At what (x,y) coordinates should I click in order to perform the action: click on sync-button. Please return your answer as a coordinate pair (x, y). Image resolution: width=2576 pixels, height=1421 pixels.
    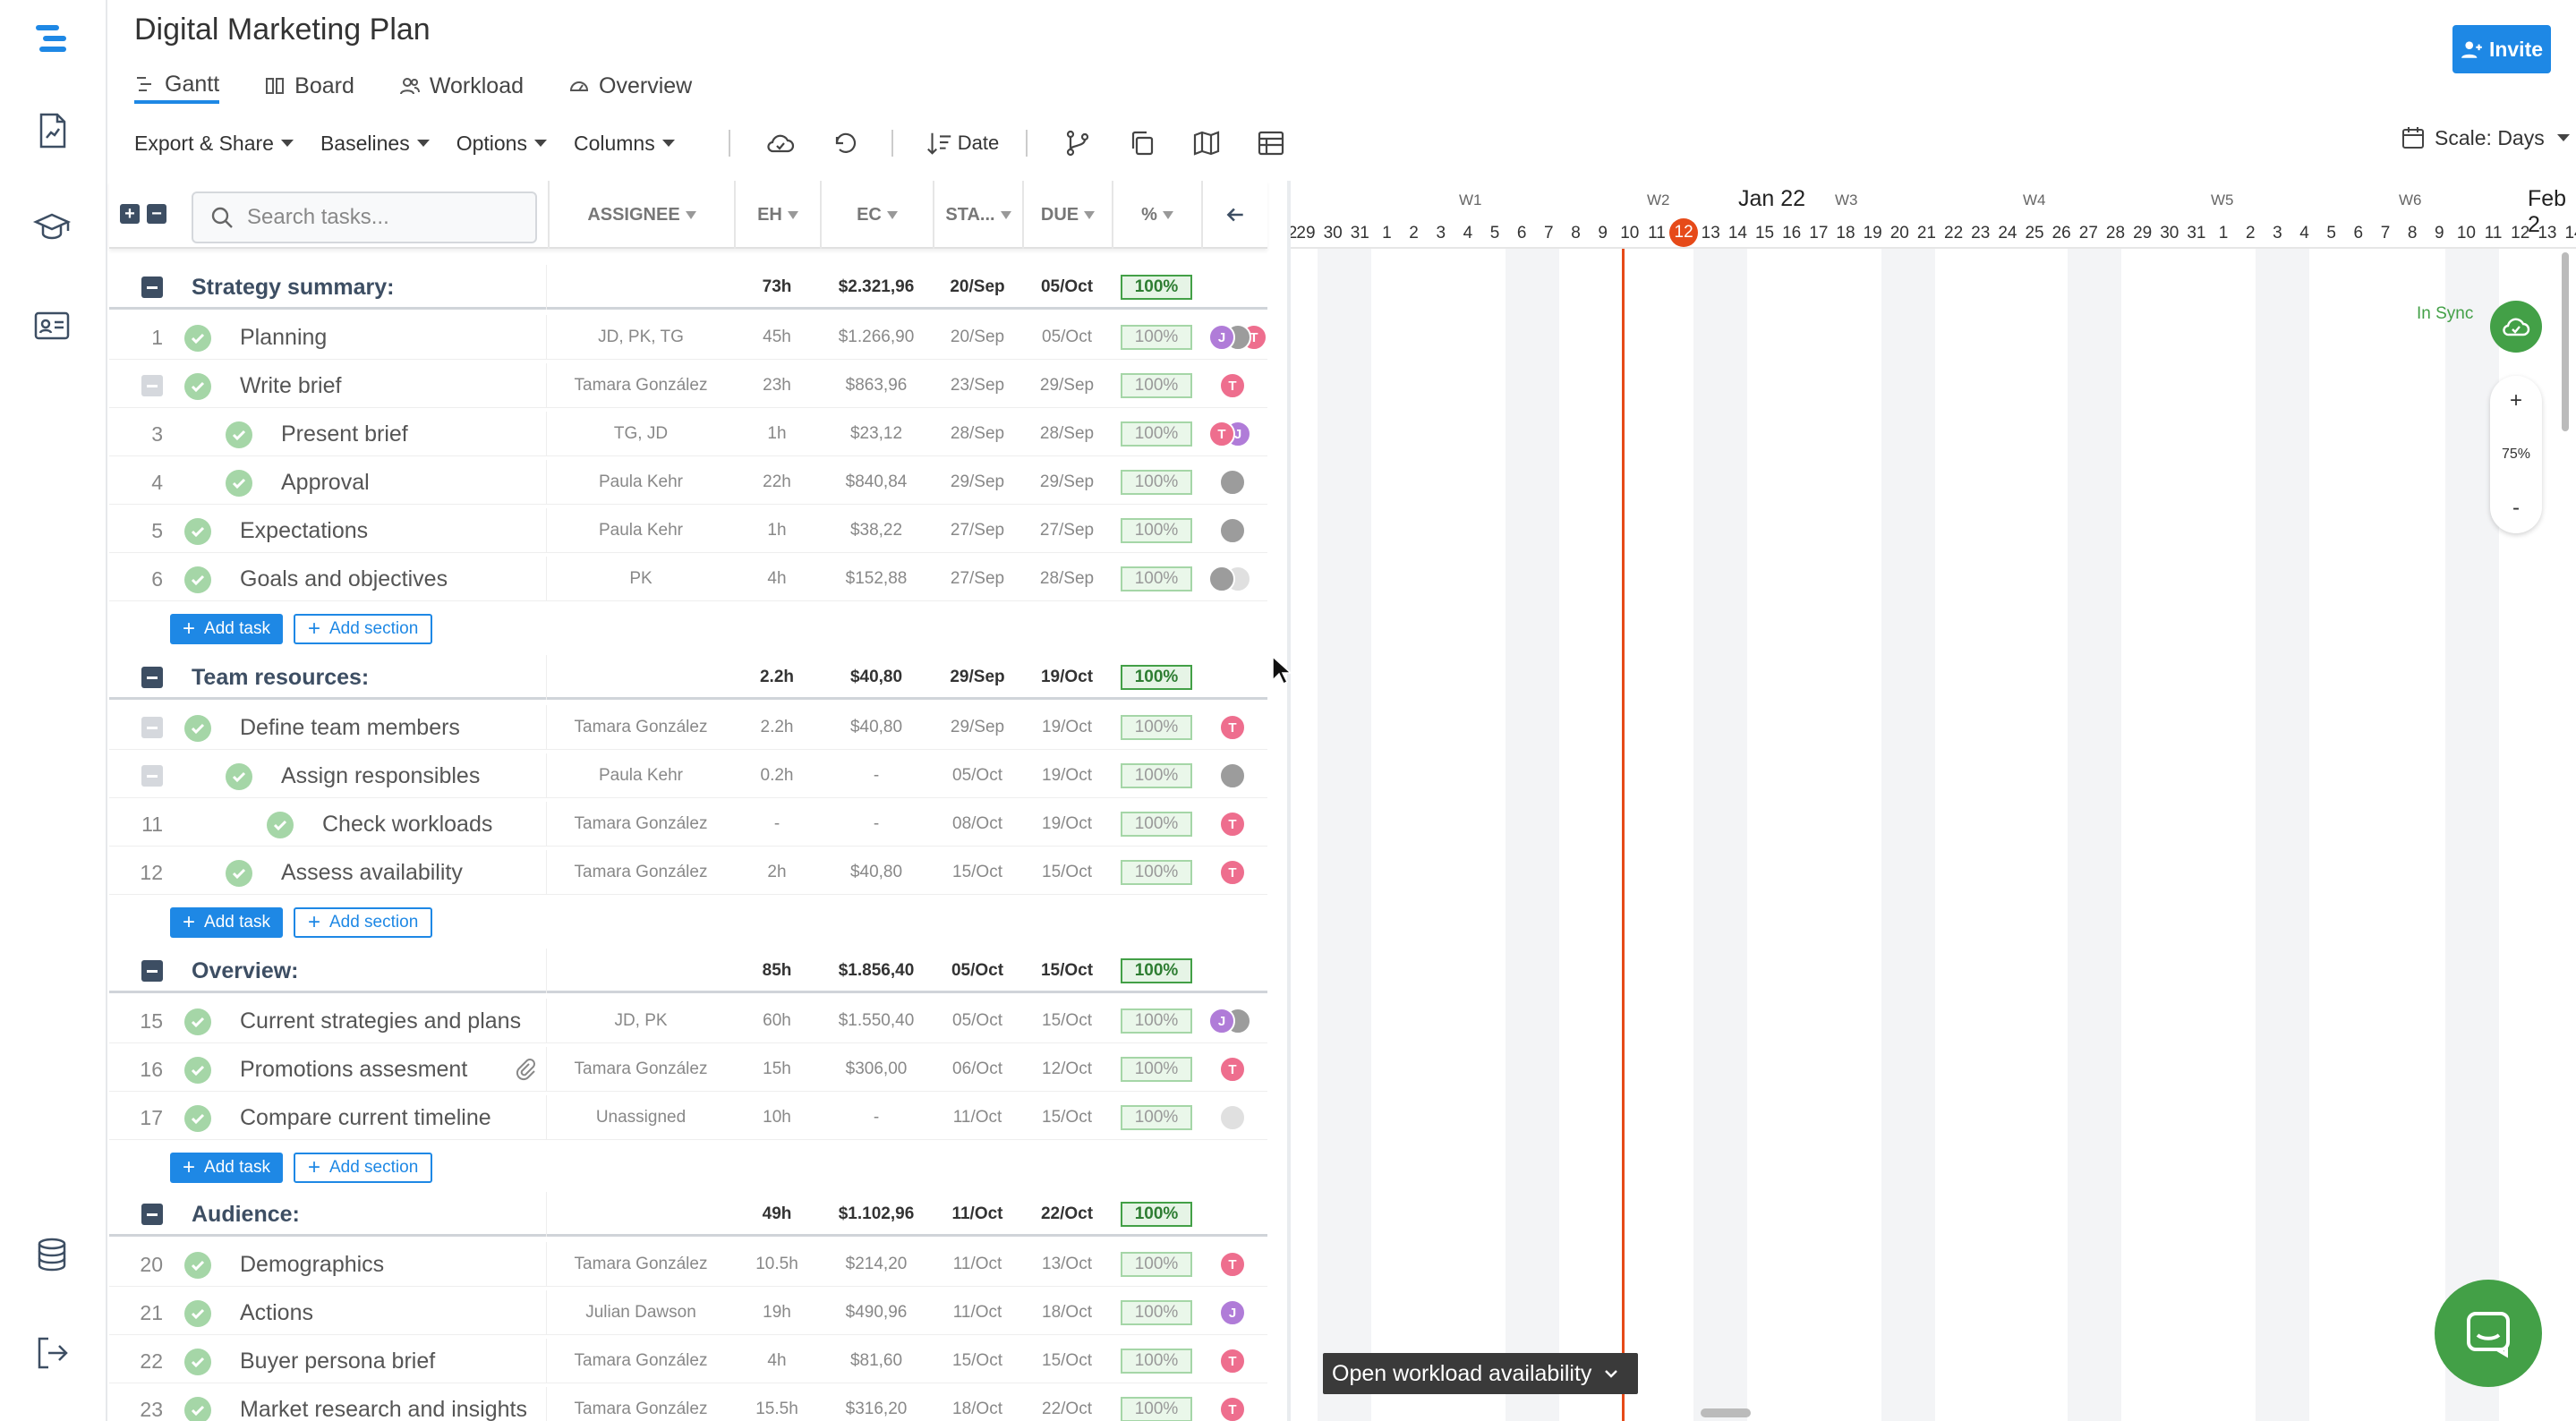
    Looking at the image, I should click on (2516, 327).